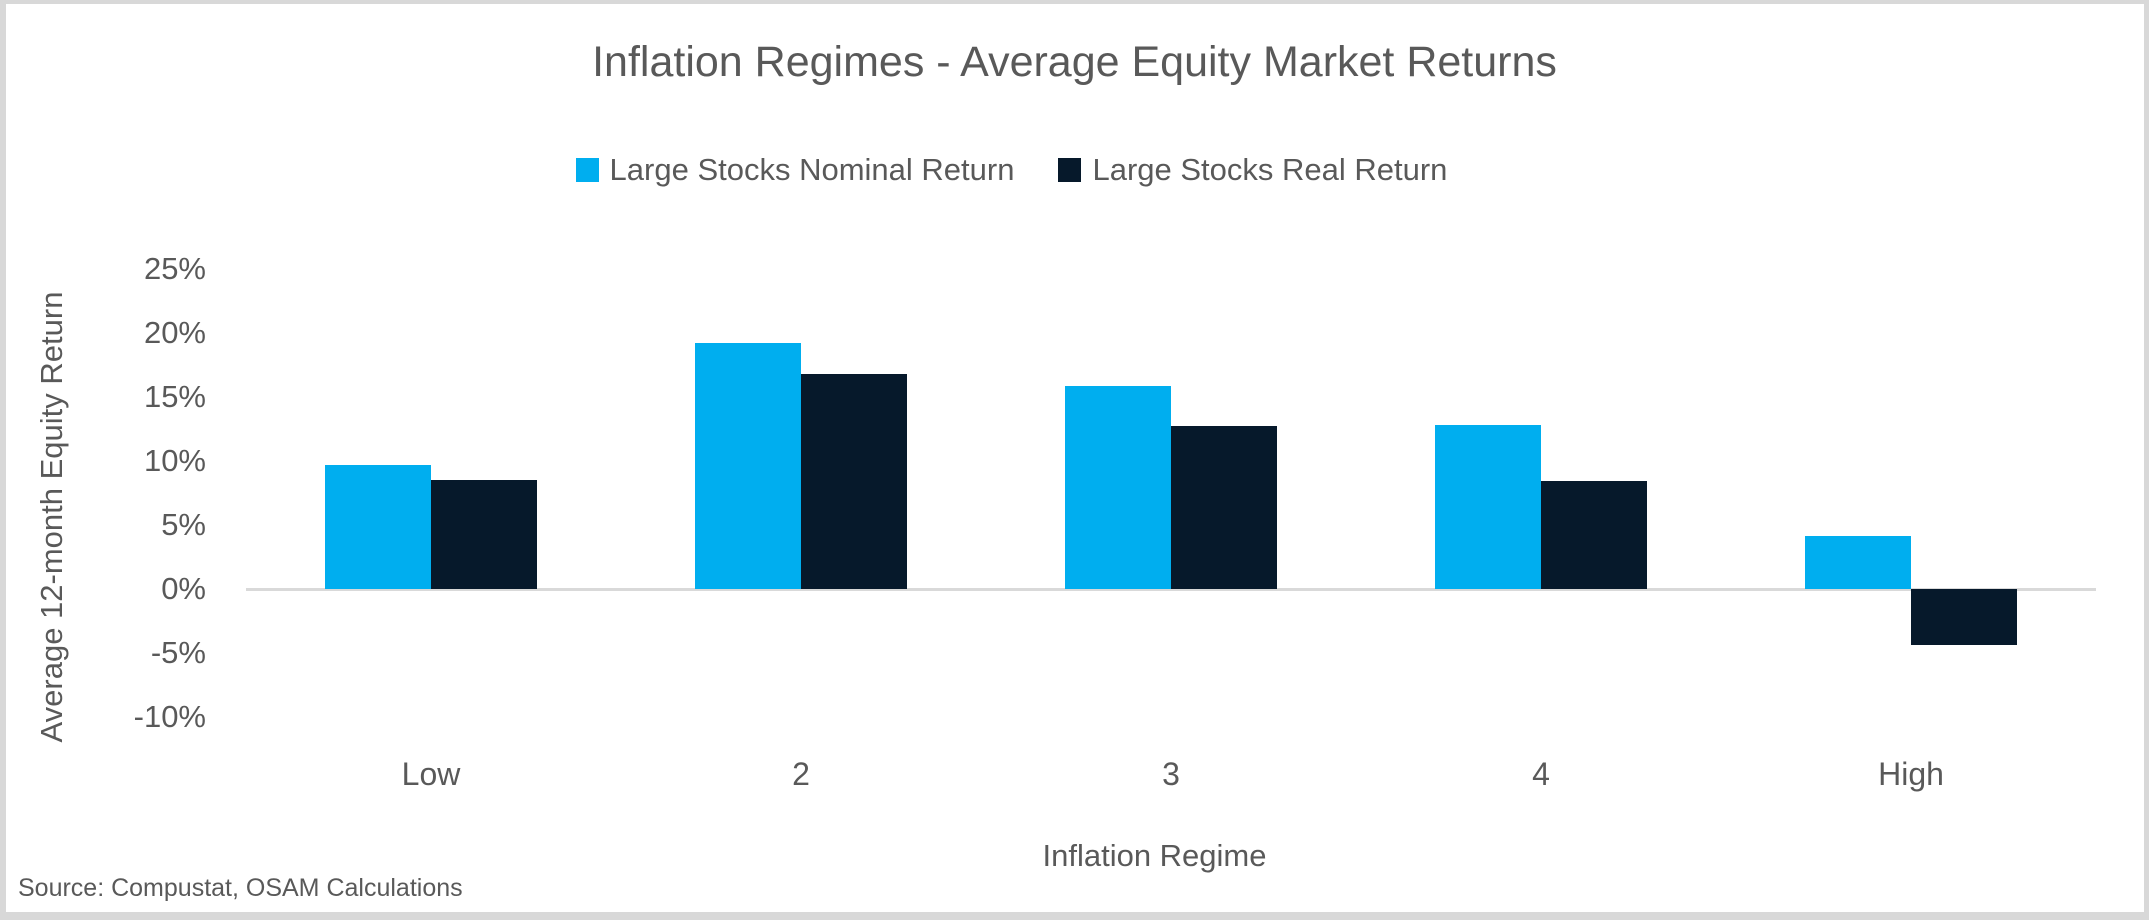  What do you see at coordinates (174, 332) in the screenshot?
I see `y-tick-label: 20%` at bounding box center [174, 332].